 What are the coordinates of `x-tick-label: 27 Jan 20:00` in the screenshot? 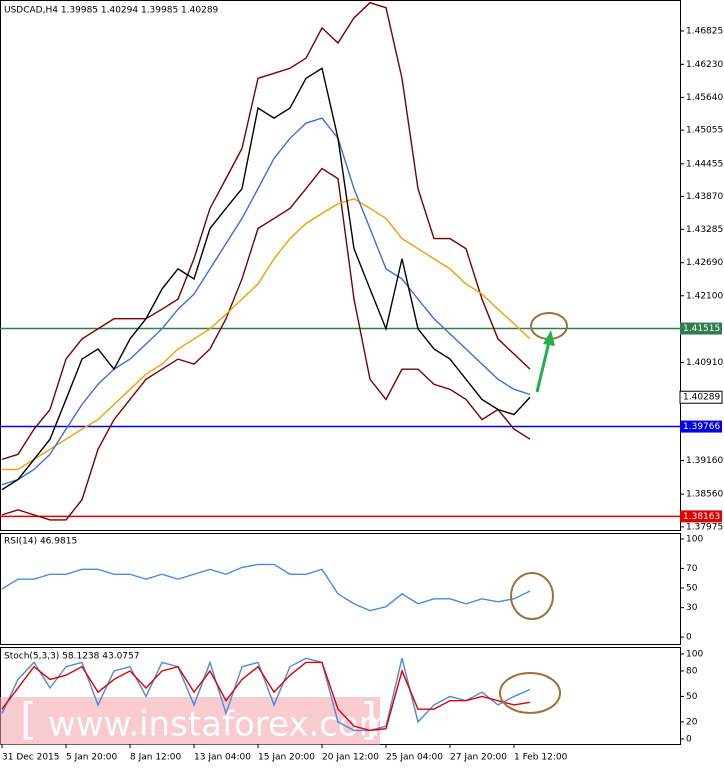 It's located at (478, 758).